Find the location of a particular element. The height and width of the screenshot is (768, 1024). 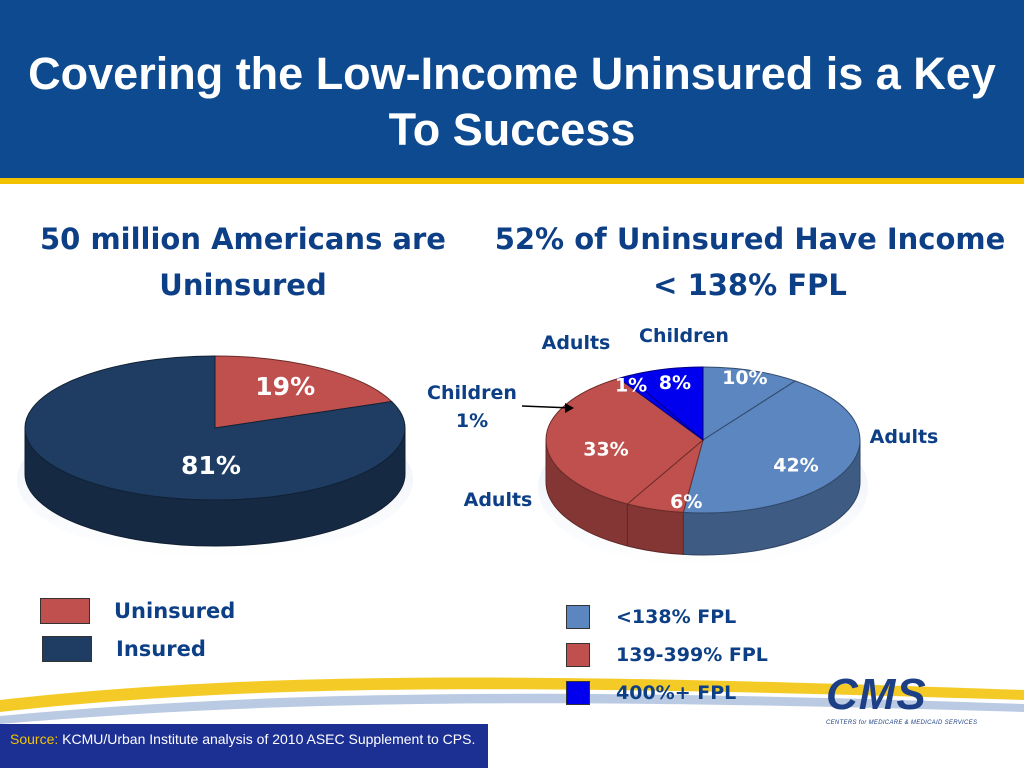

pointer-arrow-icon is located at coordinates (569, 408).